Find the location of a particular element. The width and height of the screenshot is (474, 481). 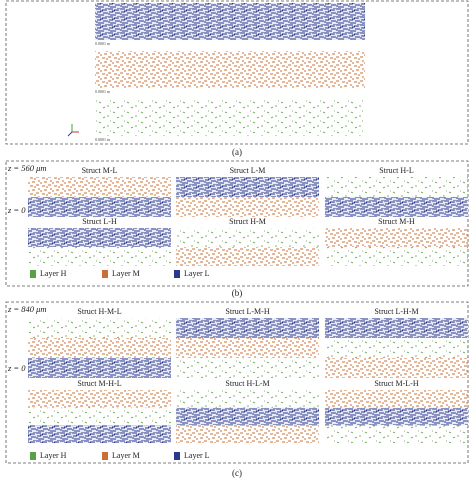

struct-label: Struct L-H is located at coordinates (99, 221).